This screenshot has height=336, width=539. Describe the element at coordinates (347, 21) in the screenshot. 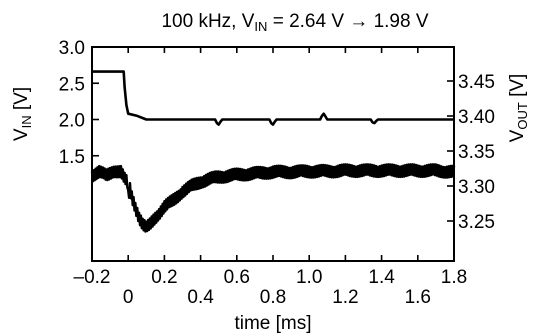

I see `chart-title-rest: = 2.64 V → 1.98 V` at that location.